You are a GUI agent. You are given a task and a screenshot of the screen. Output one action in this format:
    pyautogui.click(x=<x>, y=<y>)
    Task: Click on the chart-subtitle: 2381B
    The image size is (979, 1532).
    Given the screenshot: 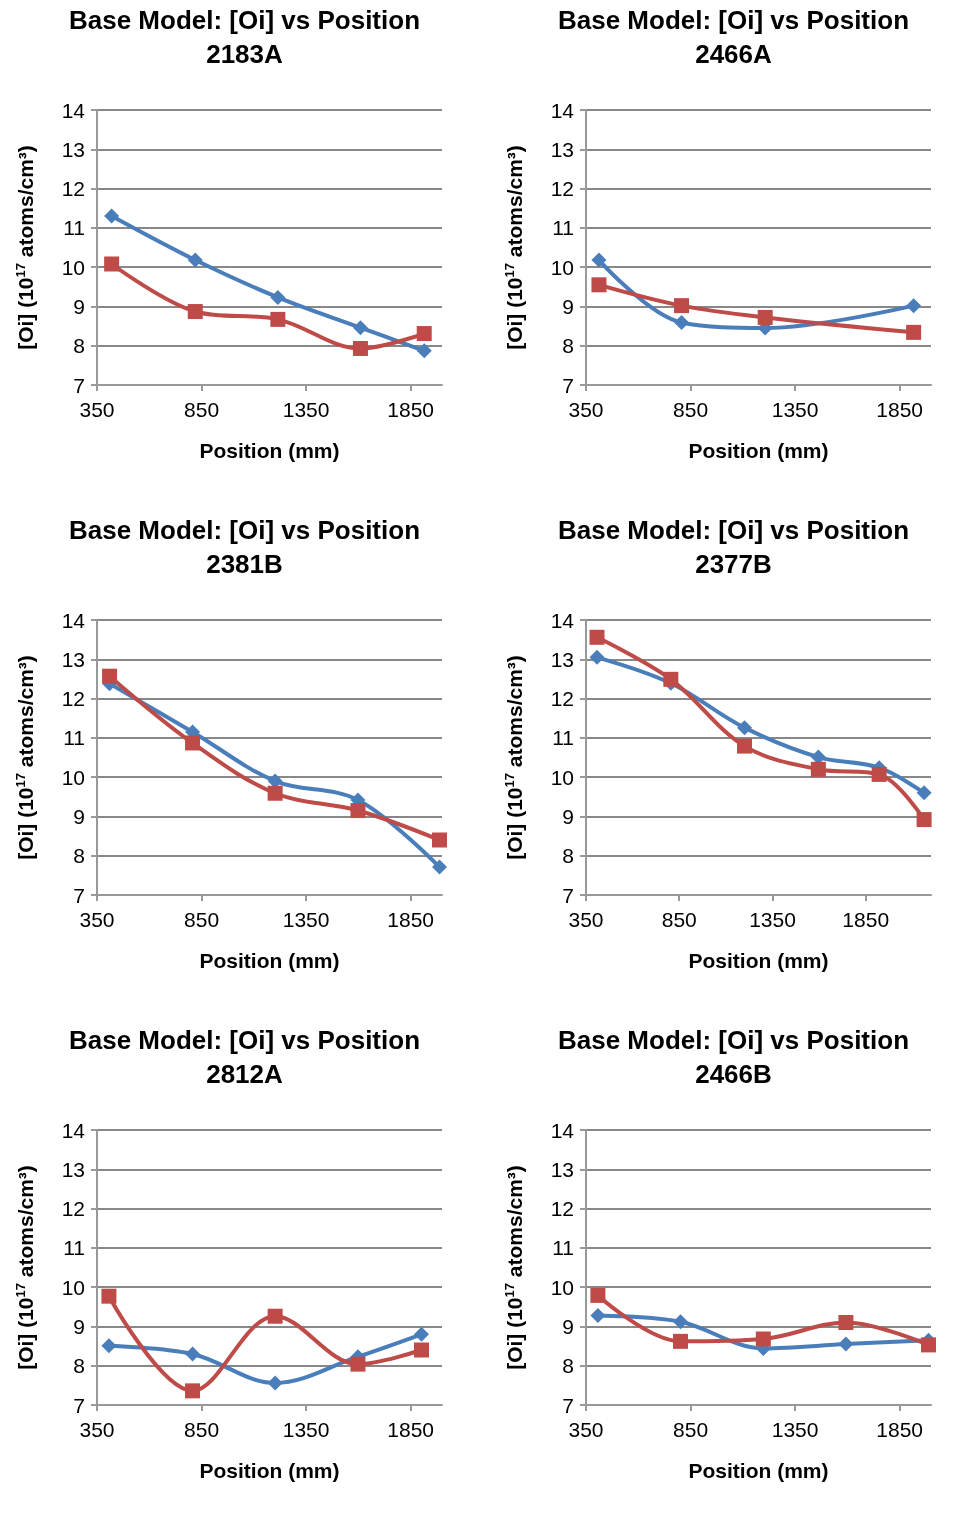 What is the action you would take?
    pyautogui.click(x=244, y=564)
    